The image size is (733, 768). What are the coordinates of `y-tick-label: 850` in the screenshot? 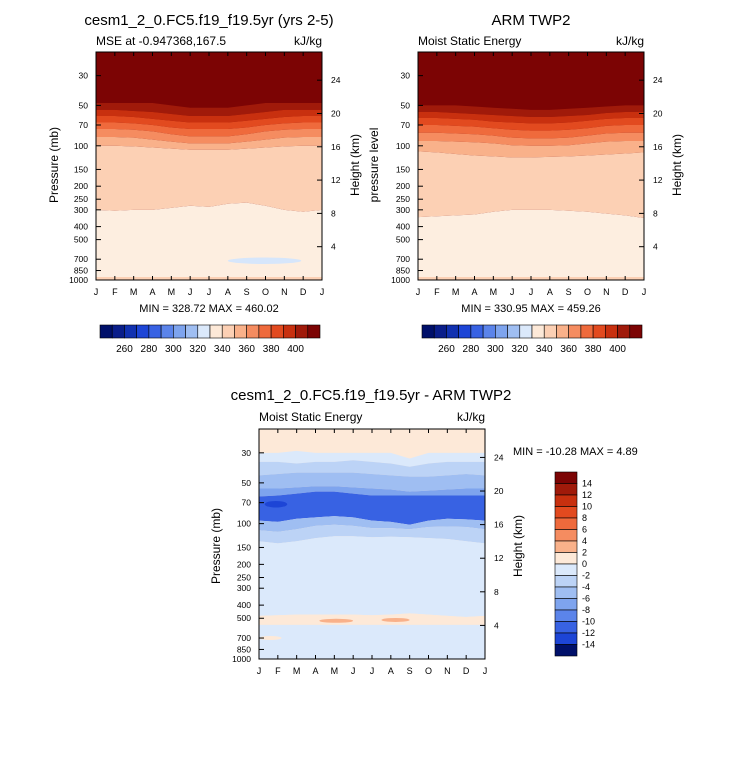 It's located at (403, 271).